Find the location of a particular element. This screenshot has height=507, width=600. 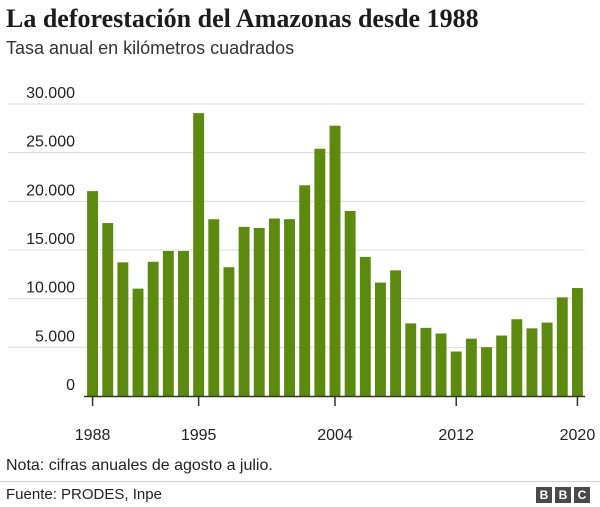

bar-2009 is located at coordinates (411, 359).